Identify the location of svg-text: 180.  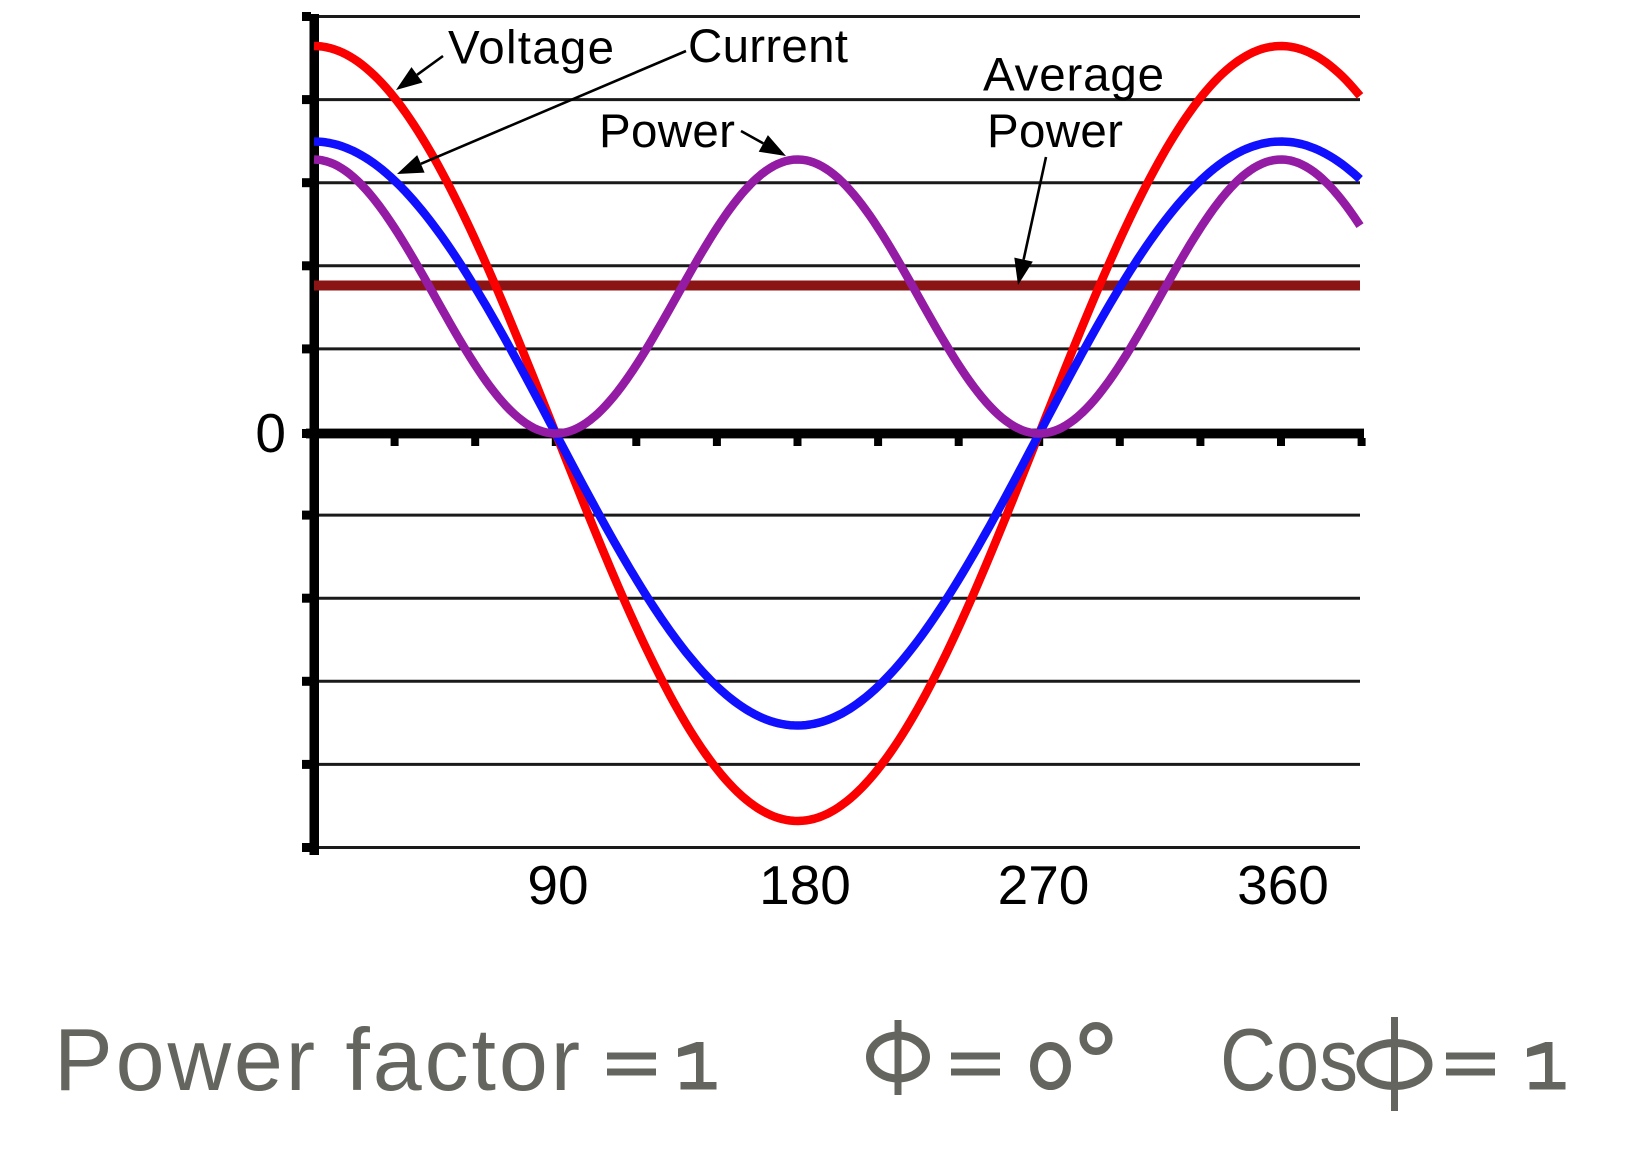
(805, 885).